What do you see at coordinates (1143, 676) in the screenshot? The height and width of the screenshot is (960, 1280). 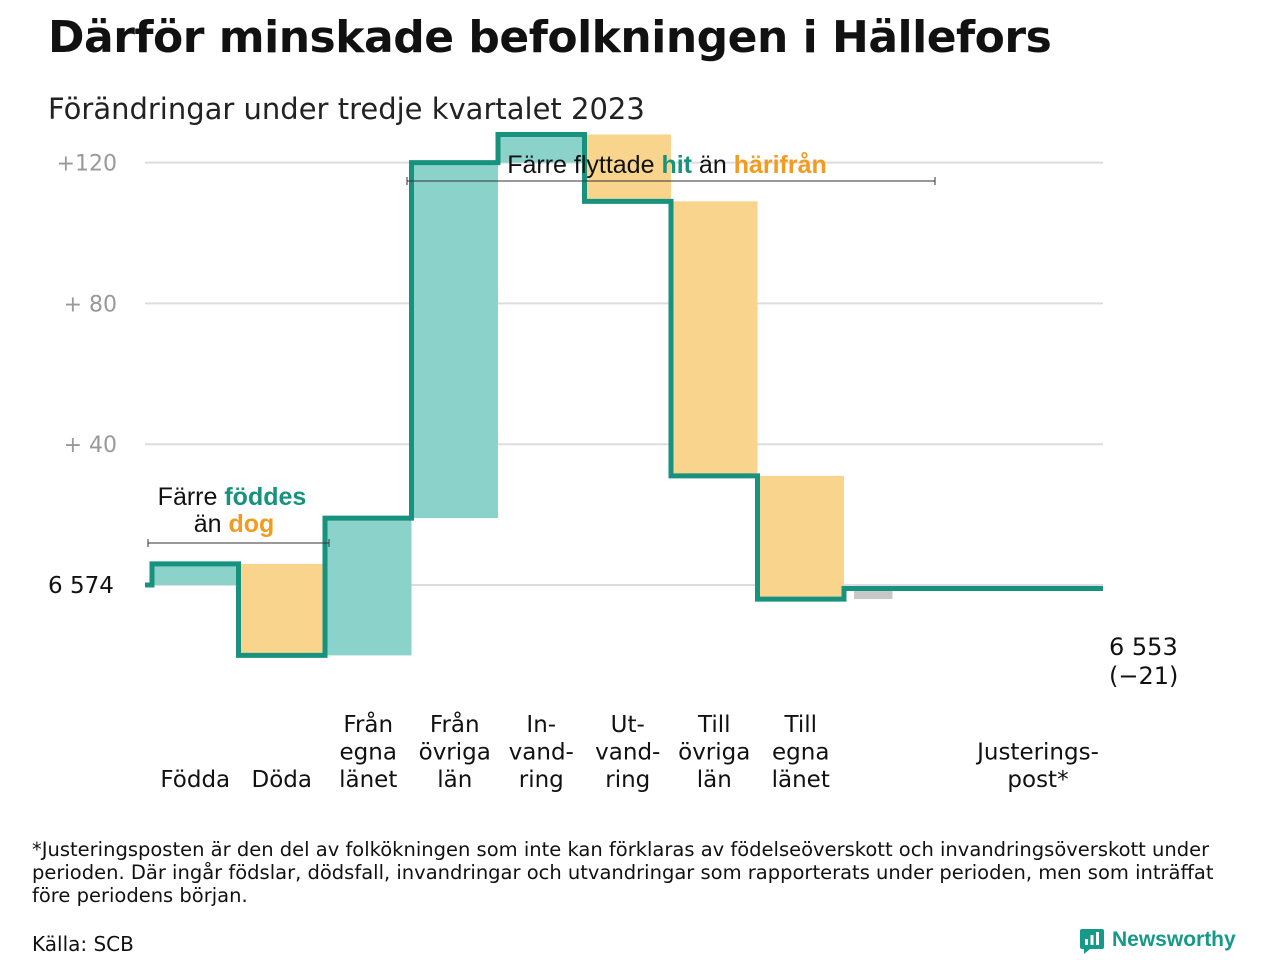 I see `end-change-label: (−21)` at bounding box center [1143, 676].